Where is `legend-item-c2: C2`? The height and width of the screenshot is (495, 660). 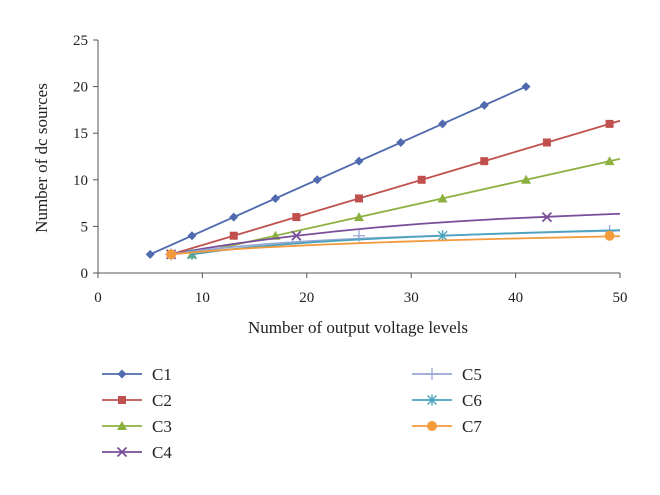 legend-item-c2: C2 is located at coordinates (137, 400).